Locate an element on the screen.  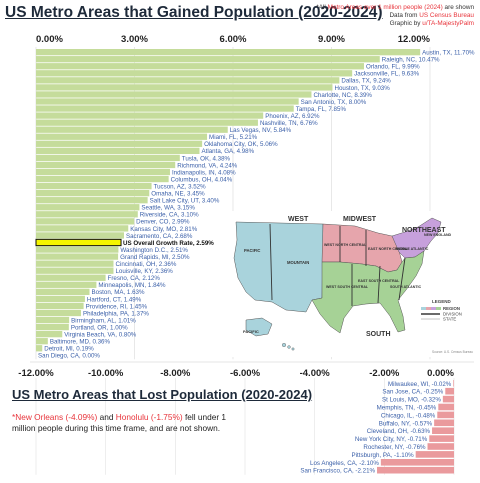
gain-bar-label: Raleigh, NC, 10.47% is located at coordinates (411, 60).